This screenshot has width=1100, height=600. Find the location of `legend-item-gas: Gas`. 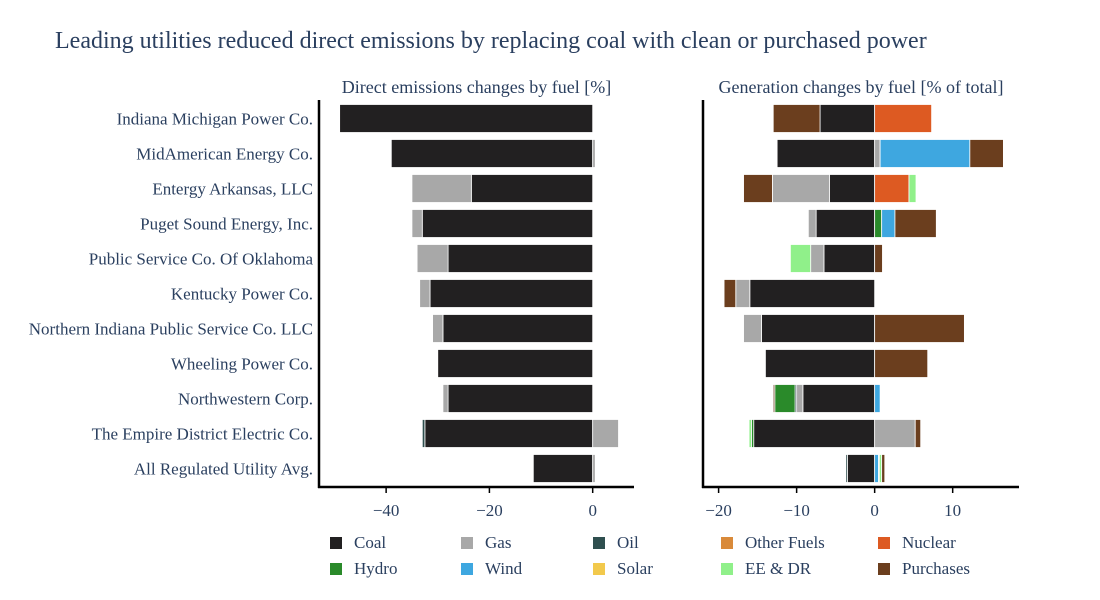

legend-item-gas: Gas is located at coordinates (486, 543).